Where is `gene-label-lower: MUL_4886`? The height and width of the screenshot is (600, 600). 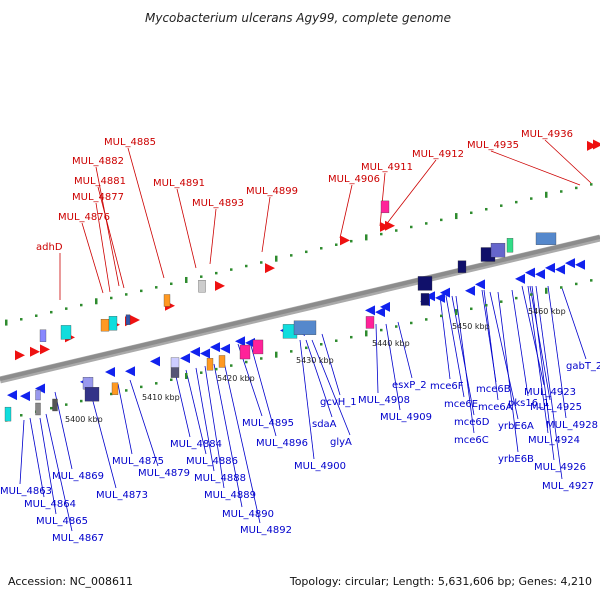 gene-label-lower: MUL_4886 is located at coordinates (212, 461).